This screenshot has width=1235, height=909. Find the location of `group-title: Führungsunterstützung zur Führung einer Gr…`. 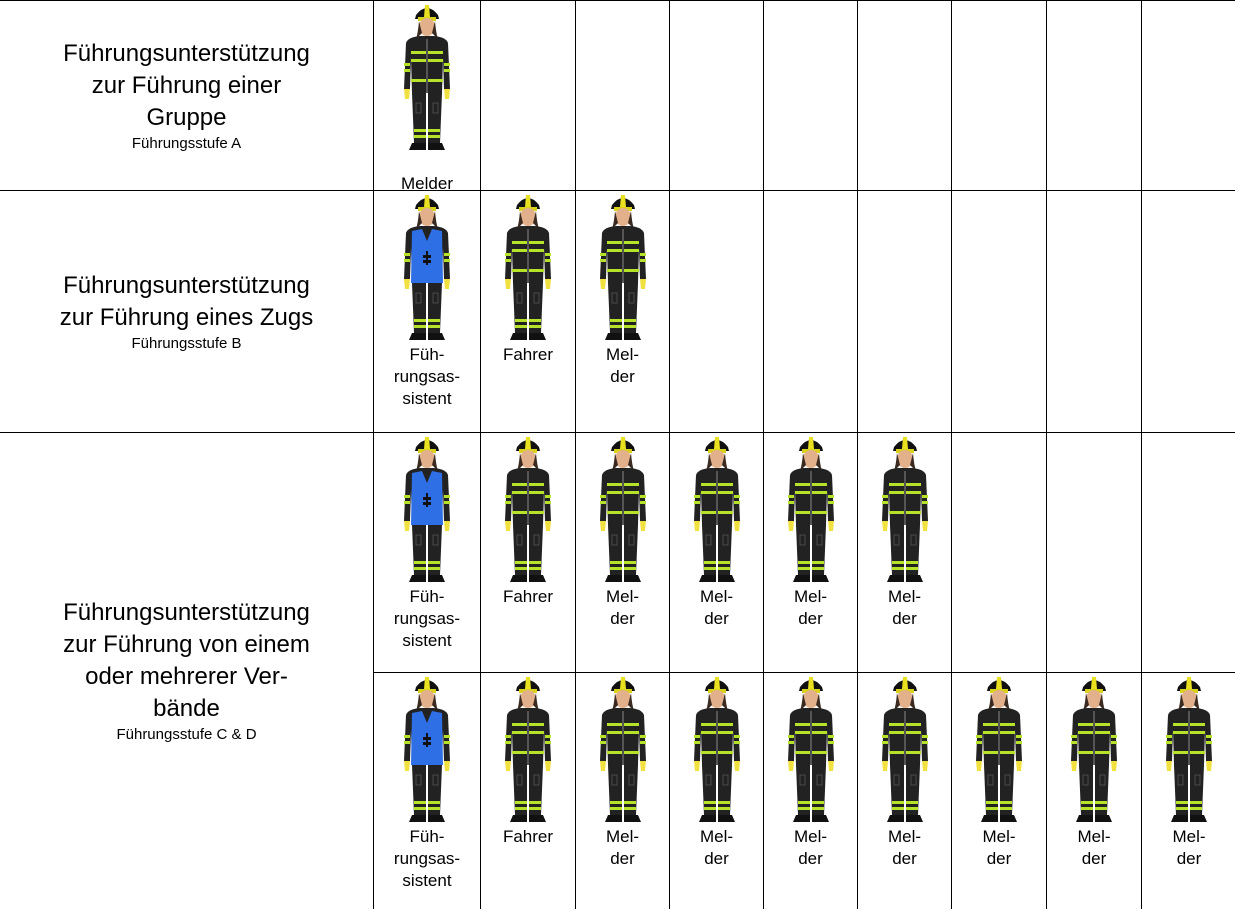

group-title: Führungsunterstützung zur Führung einer Gr… is located at coordinates (186, 86).